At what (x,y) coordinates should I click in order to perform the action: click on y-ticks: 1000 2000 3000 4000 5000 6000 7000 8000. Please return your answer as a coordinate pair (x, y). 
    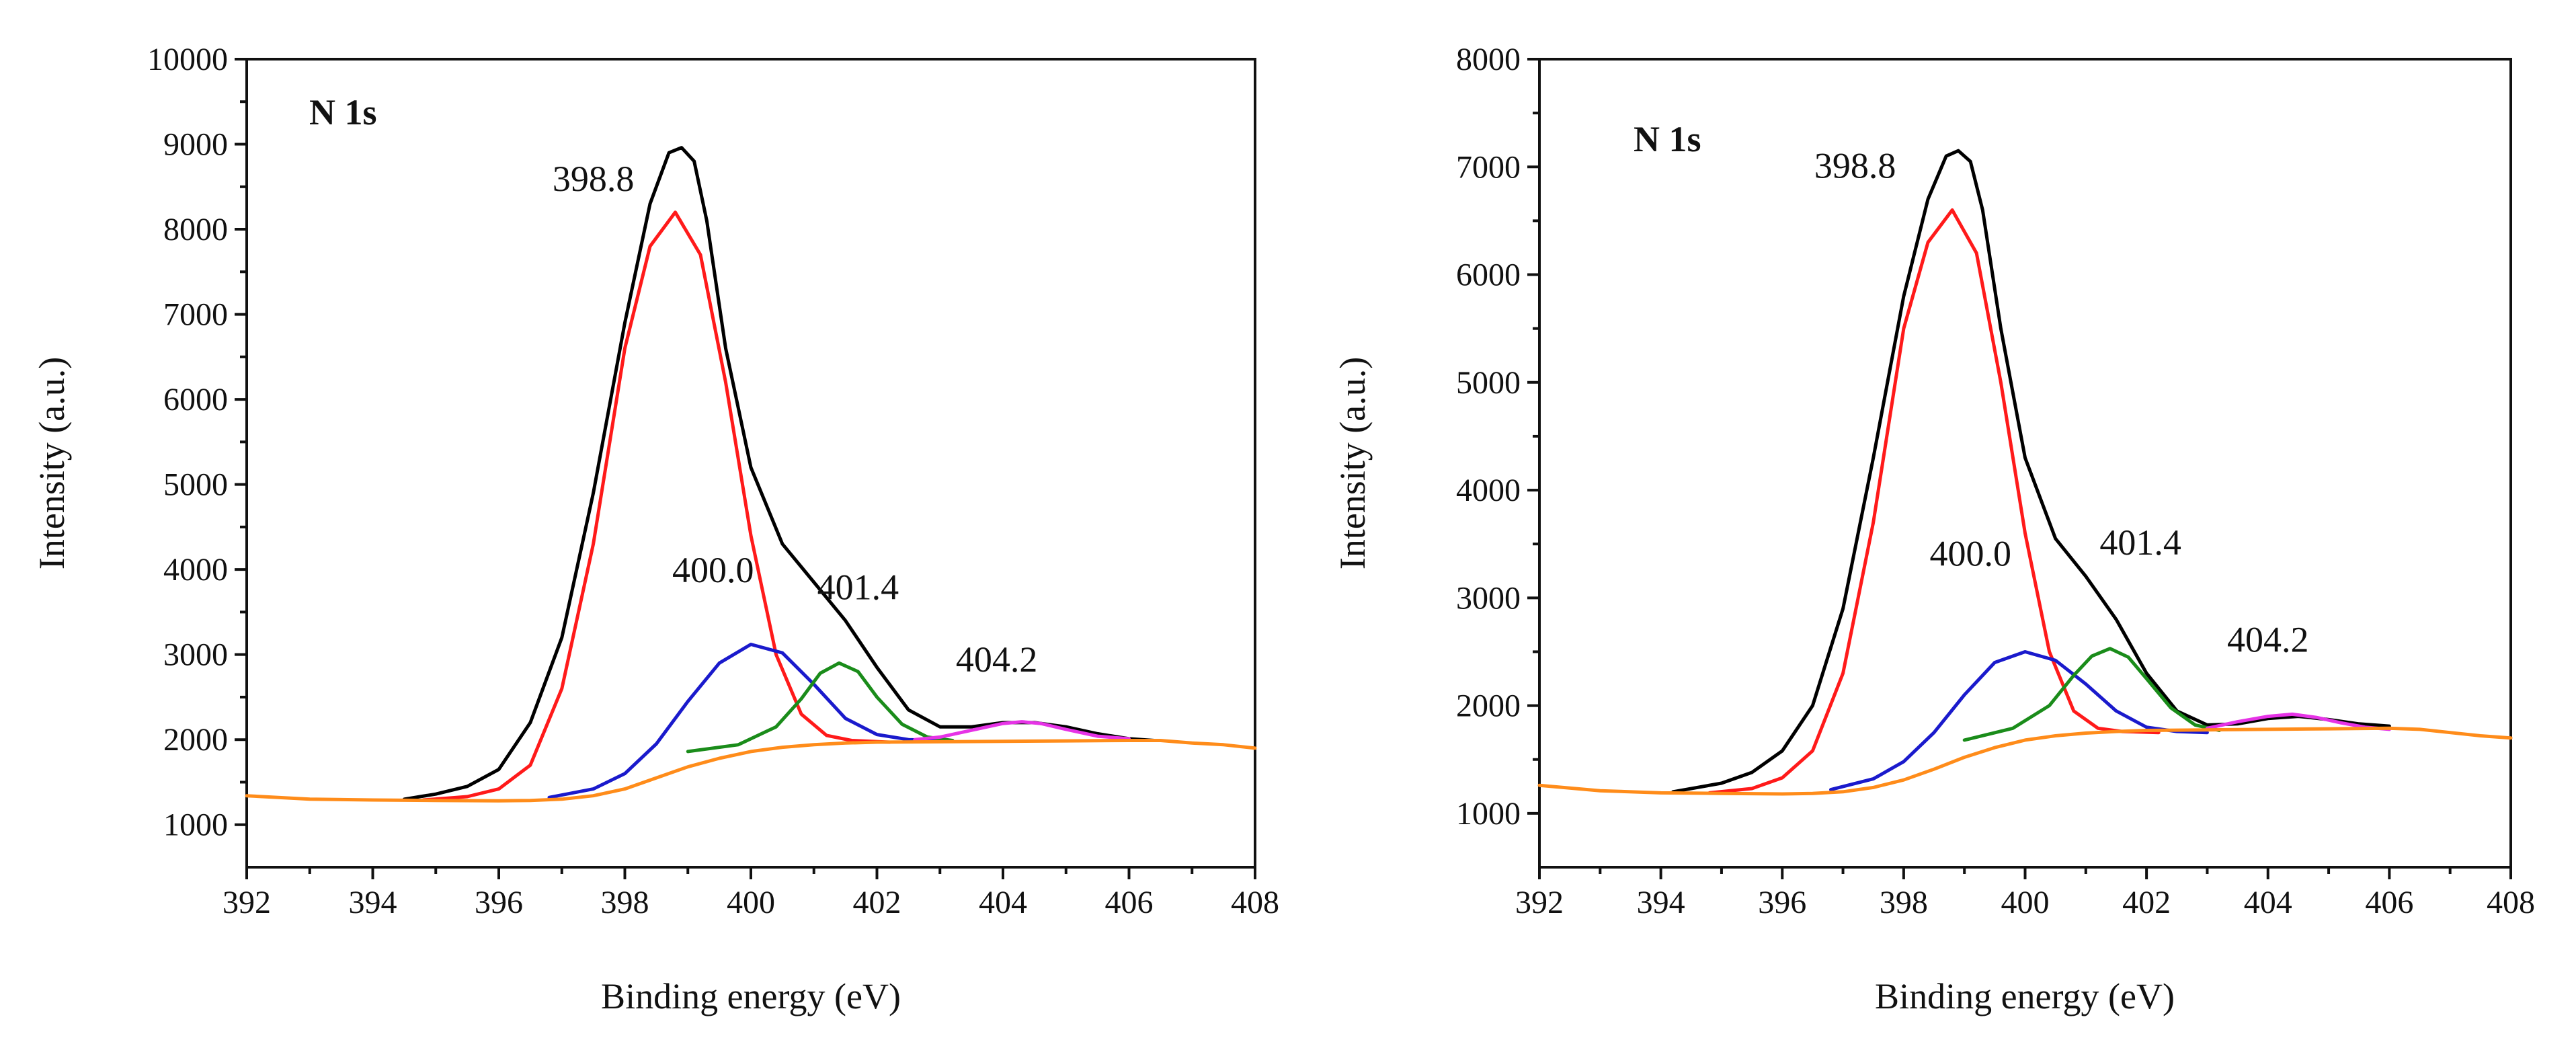
    Looking at the image, I should click on (1497, 437).